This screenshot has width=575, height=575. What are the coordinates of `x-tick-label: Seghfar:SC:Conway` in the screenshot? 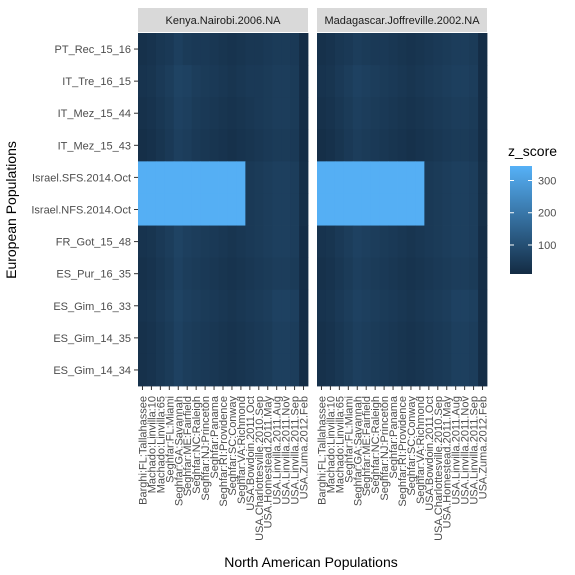 It's located at (412, 446).